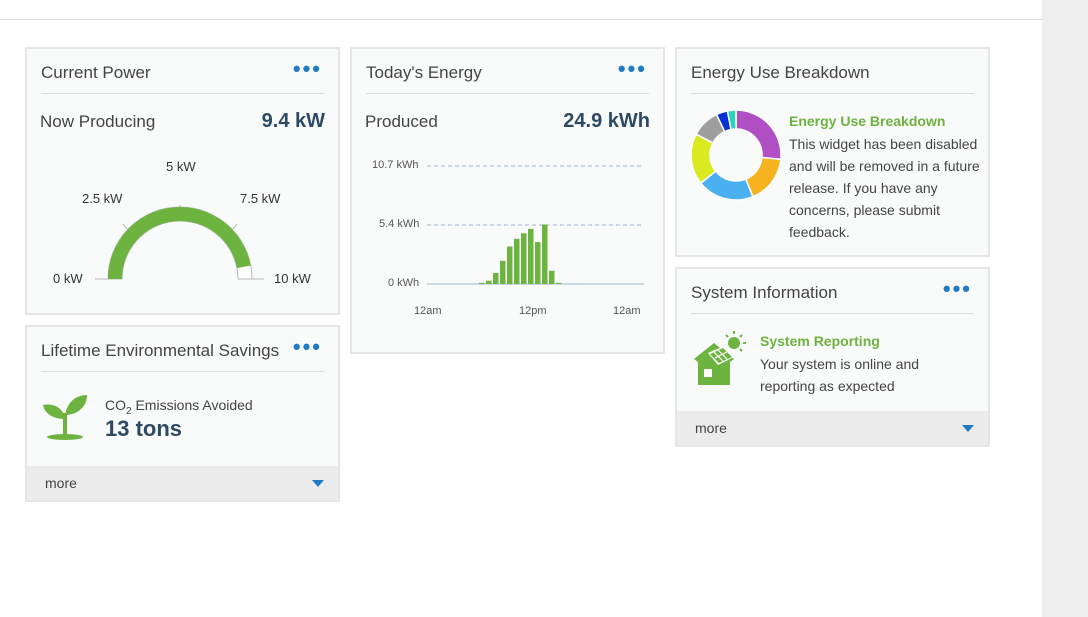 This screenshot has height=617, width=1088. What do you see at coordinates (129, 411) in the screenshot?
I see `co2-subscript: 2` at bounding box center [129, 411].